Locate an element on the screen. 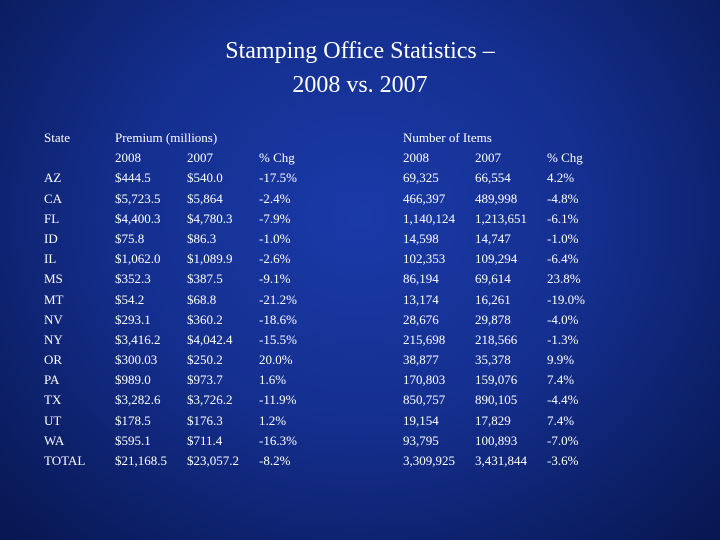 The height and width of the screenshot is (540, 720). premium-2008-cell: $989.0 is located at coordinates (133, 380).